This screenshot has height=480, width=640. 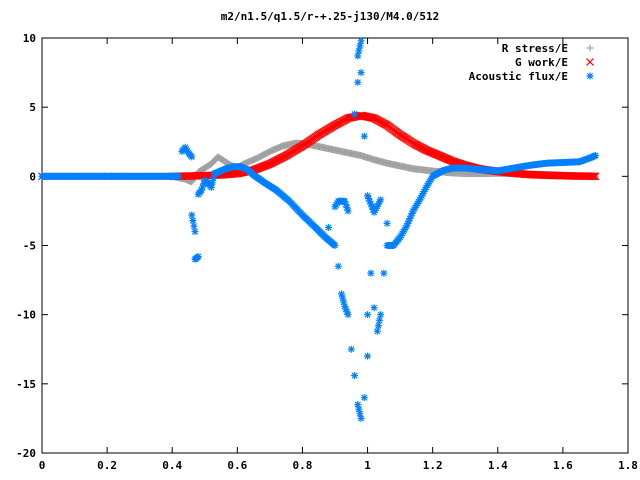 What do you see at coordinates (26, 453) in the screenshot?
I see `y-tick-label: -20` at bounding box center [26, 453].